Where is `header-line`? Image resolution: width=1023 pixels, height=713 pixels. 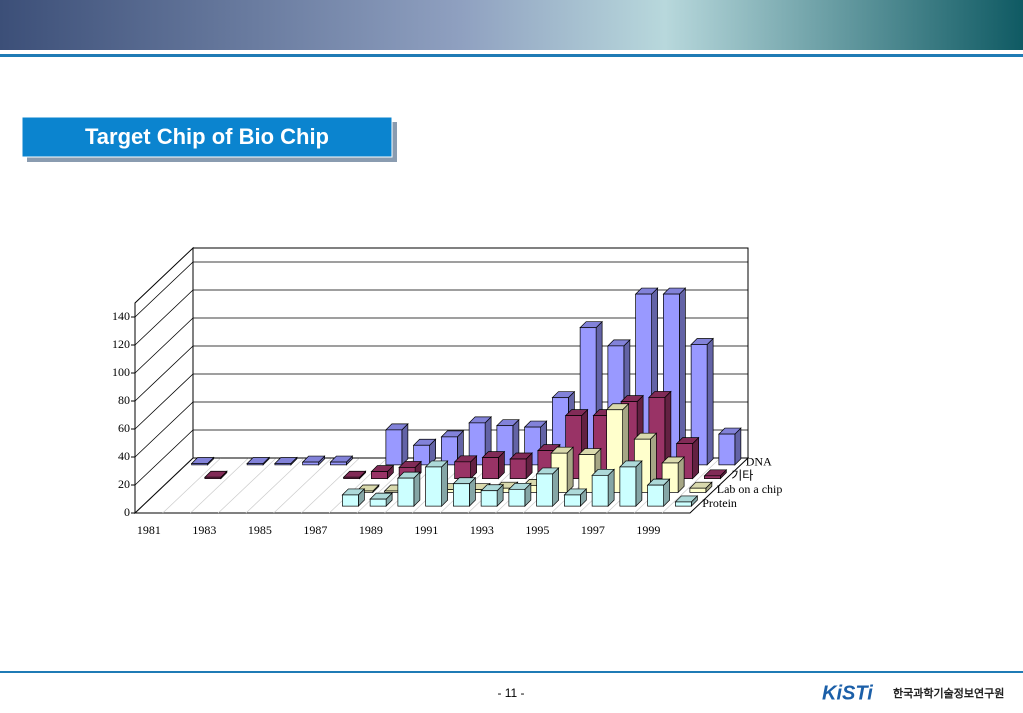 header-line is located at coordinates (511, 55).